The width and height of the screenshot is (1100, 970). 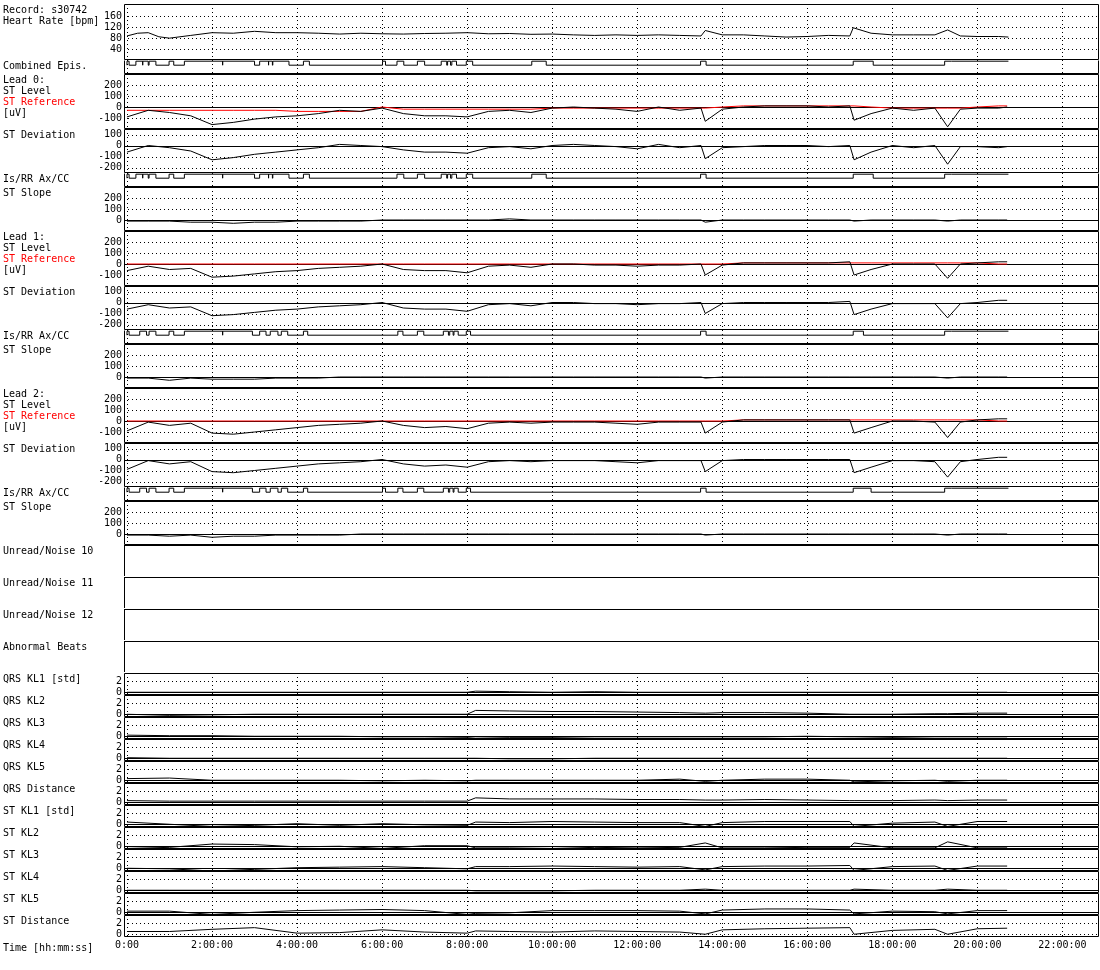 What do you see at coordinates (552, 944) in the screenshot?
I see `x-tick-label: 10:00:00` at bounding box center [552, 944].